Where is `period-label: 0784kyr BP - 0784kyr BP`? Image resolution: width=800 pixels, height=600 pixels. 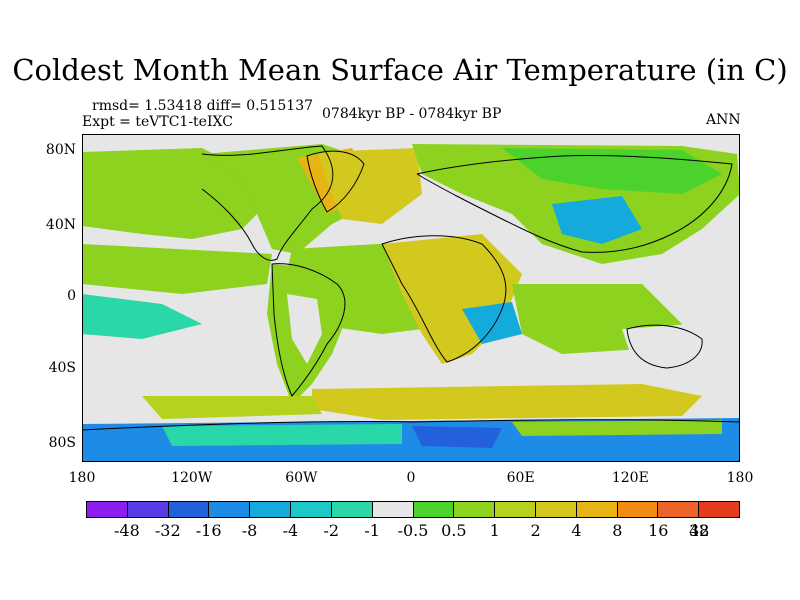 period-label: 0784kyr BP - 0784kyr BP is located at coordinates (412, 114).